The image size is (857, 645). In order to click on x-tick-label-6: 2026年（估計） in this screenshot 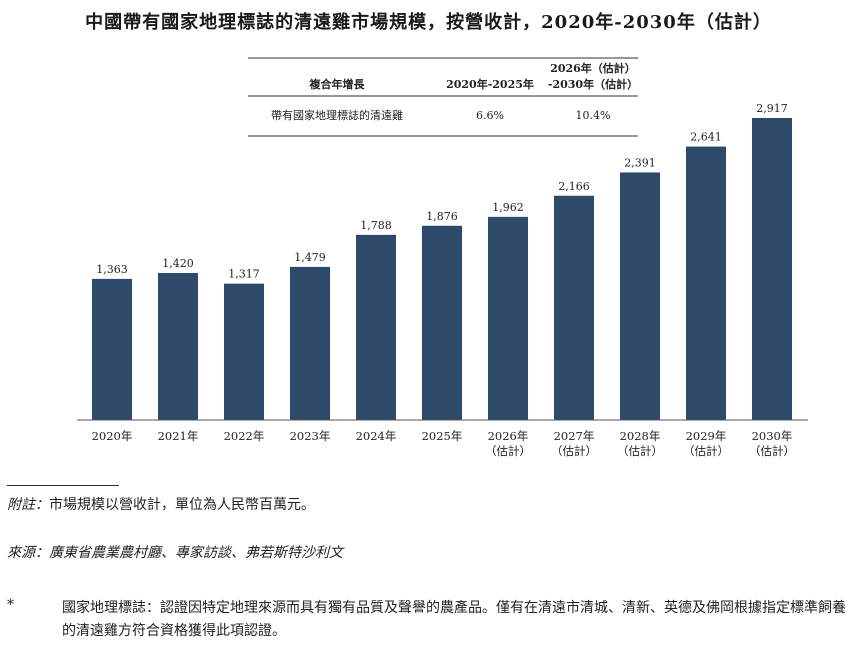, I will do `click(508, 443)`.